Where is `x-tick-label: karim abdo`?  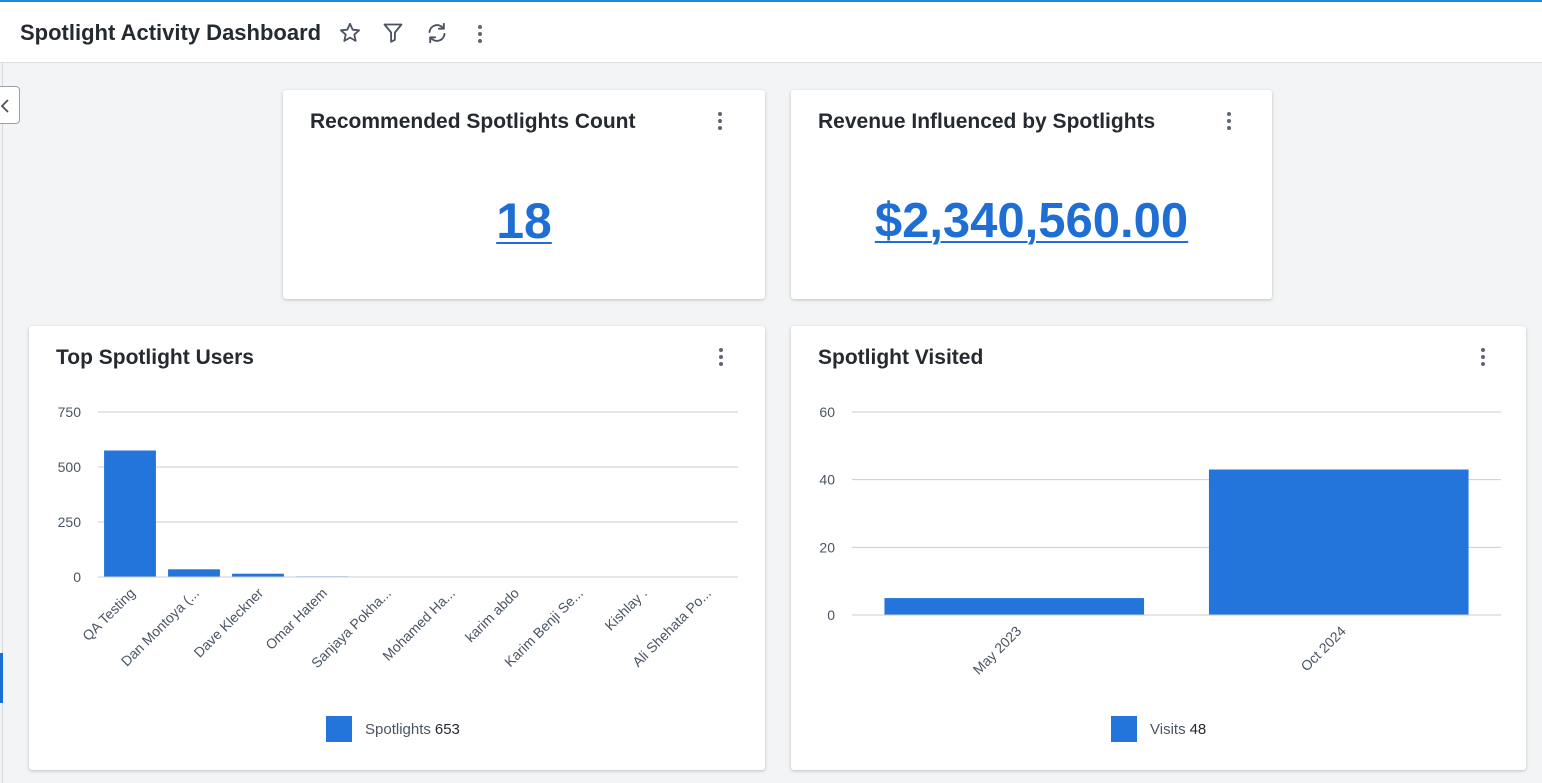
x-tick-label: karim abdo is located at coordinates (492, 615).